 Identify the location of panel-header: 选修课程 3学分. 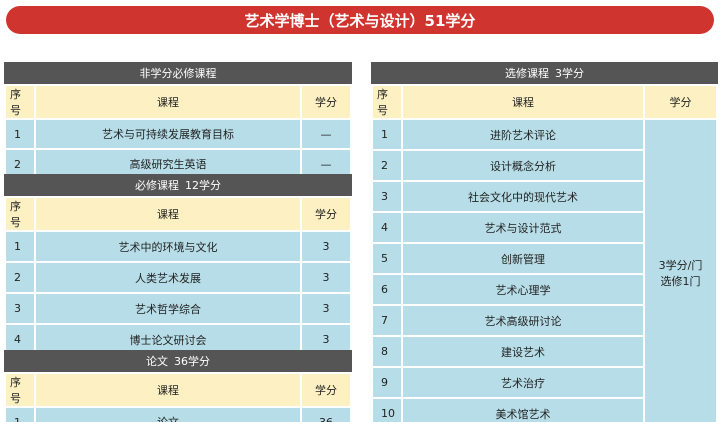
(544, 73).